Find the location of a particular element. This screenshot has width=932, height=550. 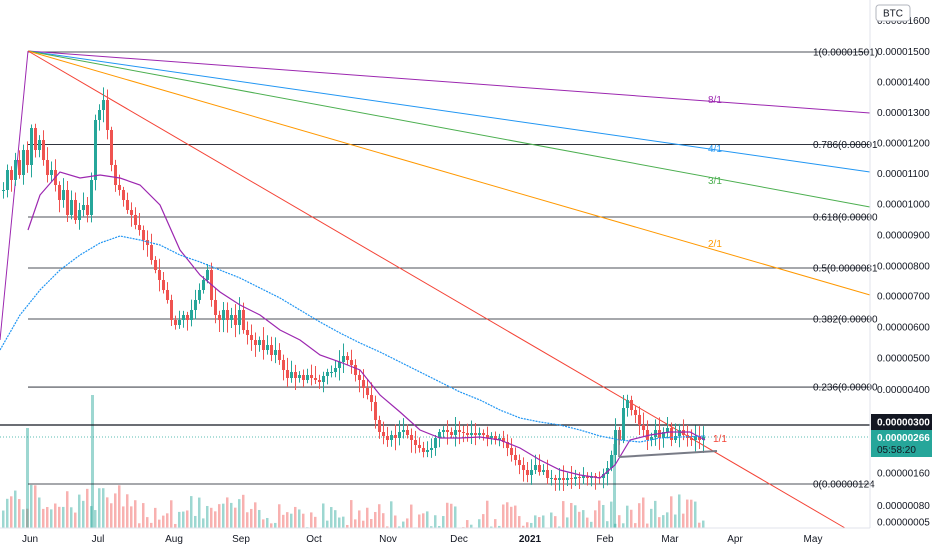

currency-badge: BTC is located at coordinates (893, 13).